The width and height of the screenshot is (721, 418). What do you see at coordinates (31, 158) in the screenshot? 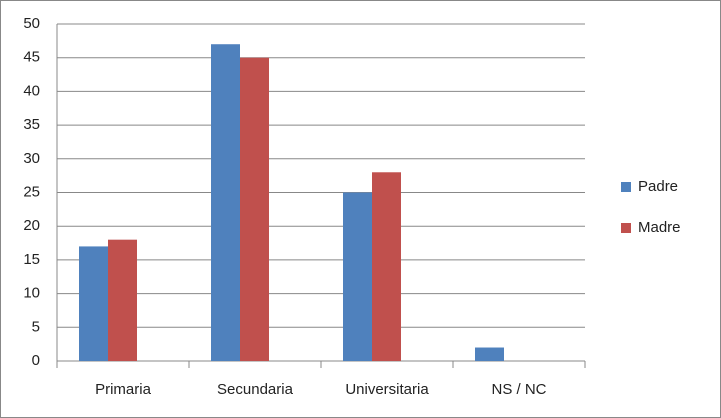
I see `y-tick-label: 30` at bounding box center [31, 158].